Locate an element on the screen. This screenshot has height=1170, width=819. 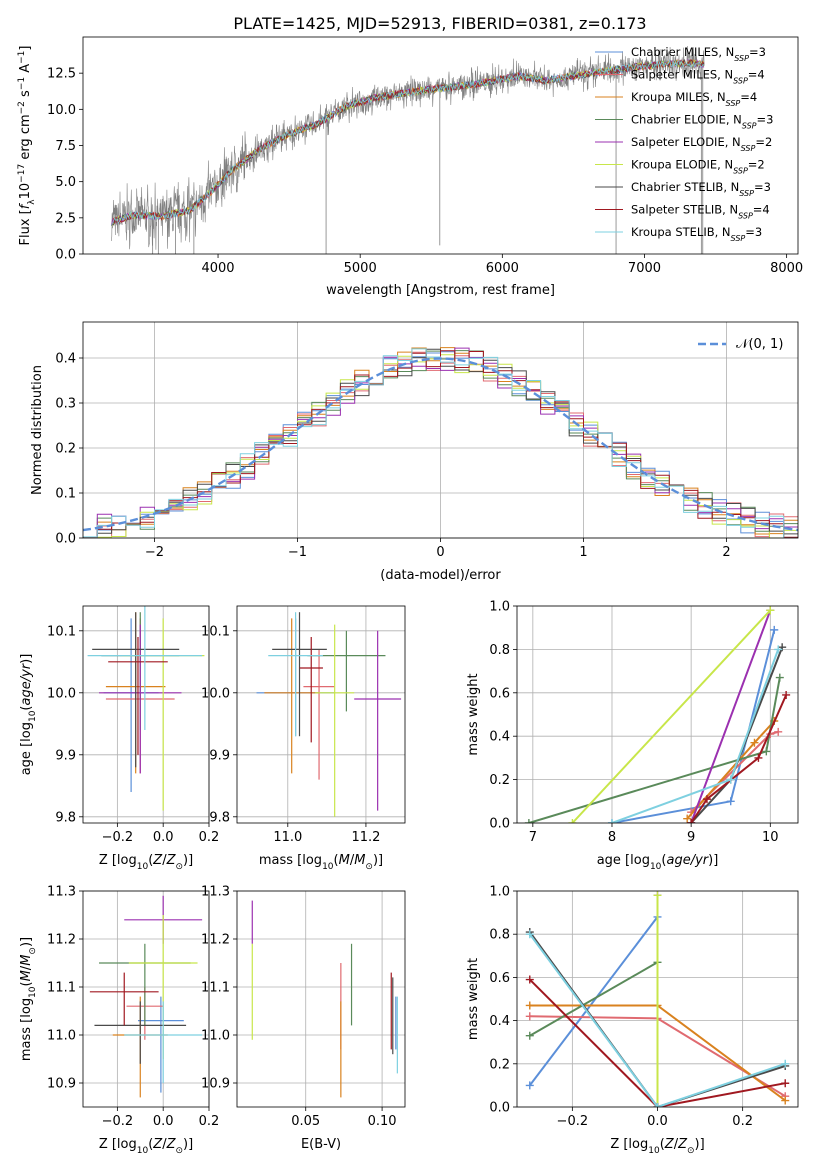
y-tick-label: 1.0 is located at coordinates (499, 892).